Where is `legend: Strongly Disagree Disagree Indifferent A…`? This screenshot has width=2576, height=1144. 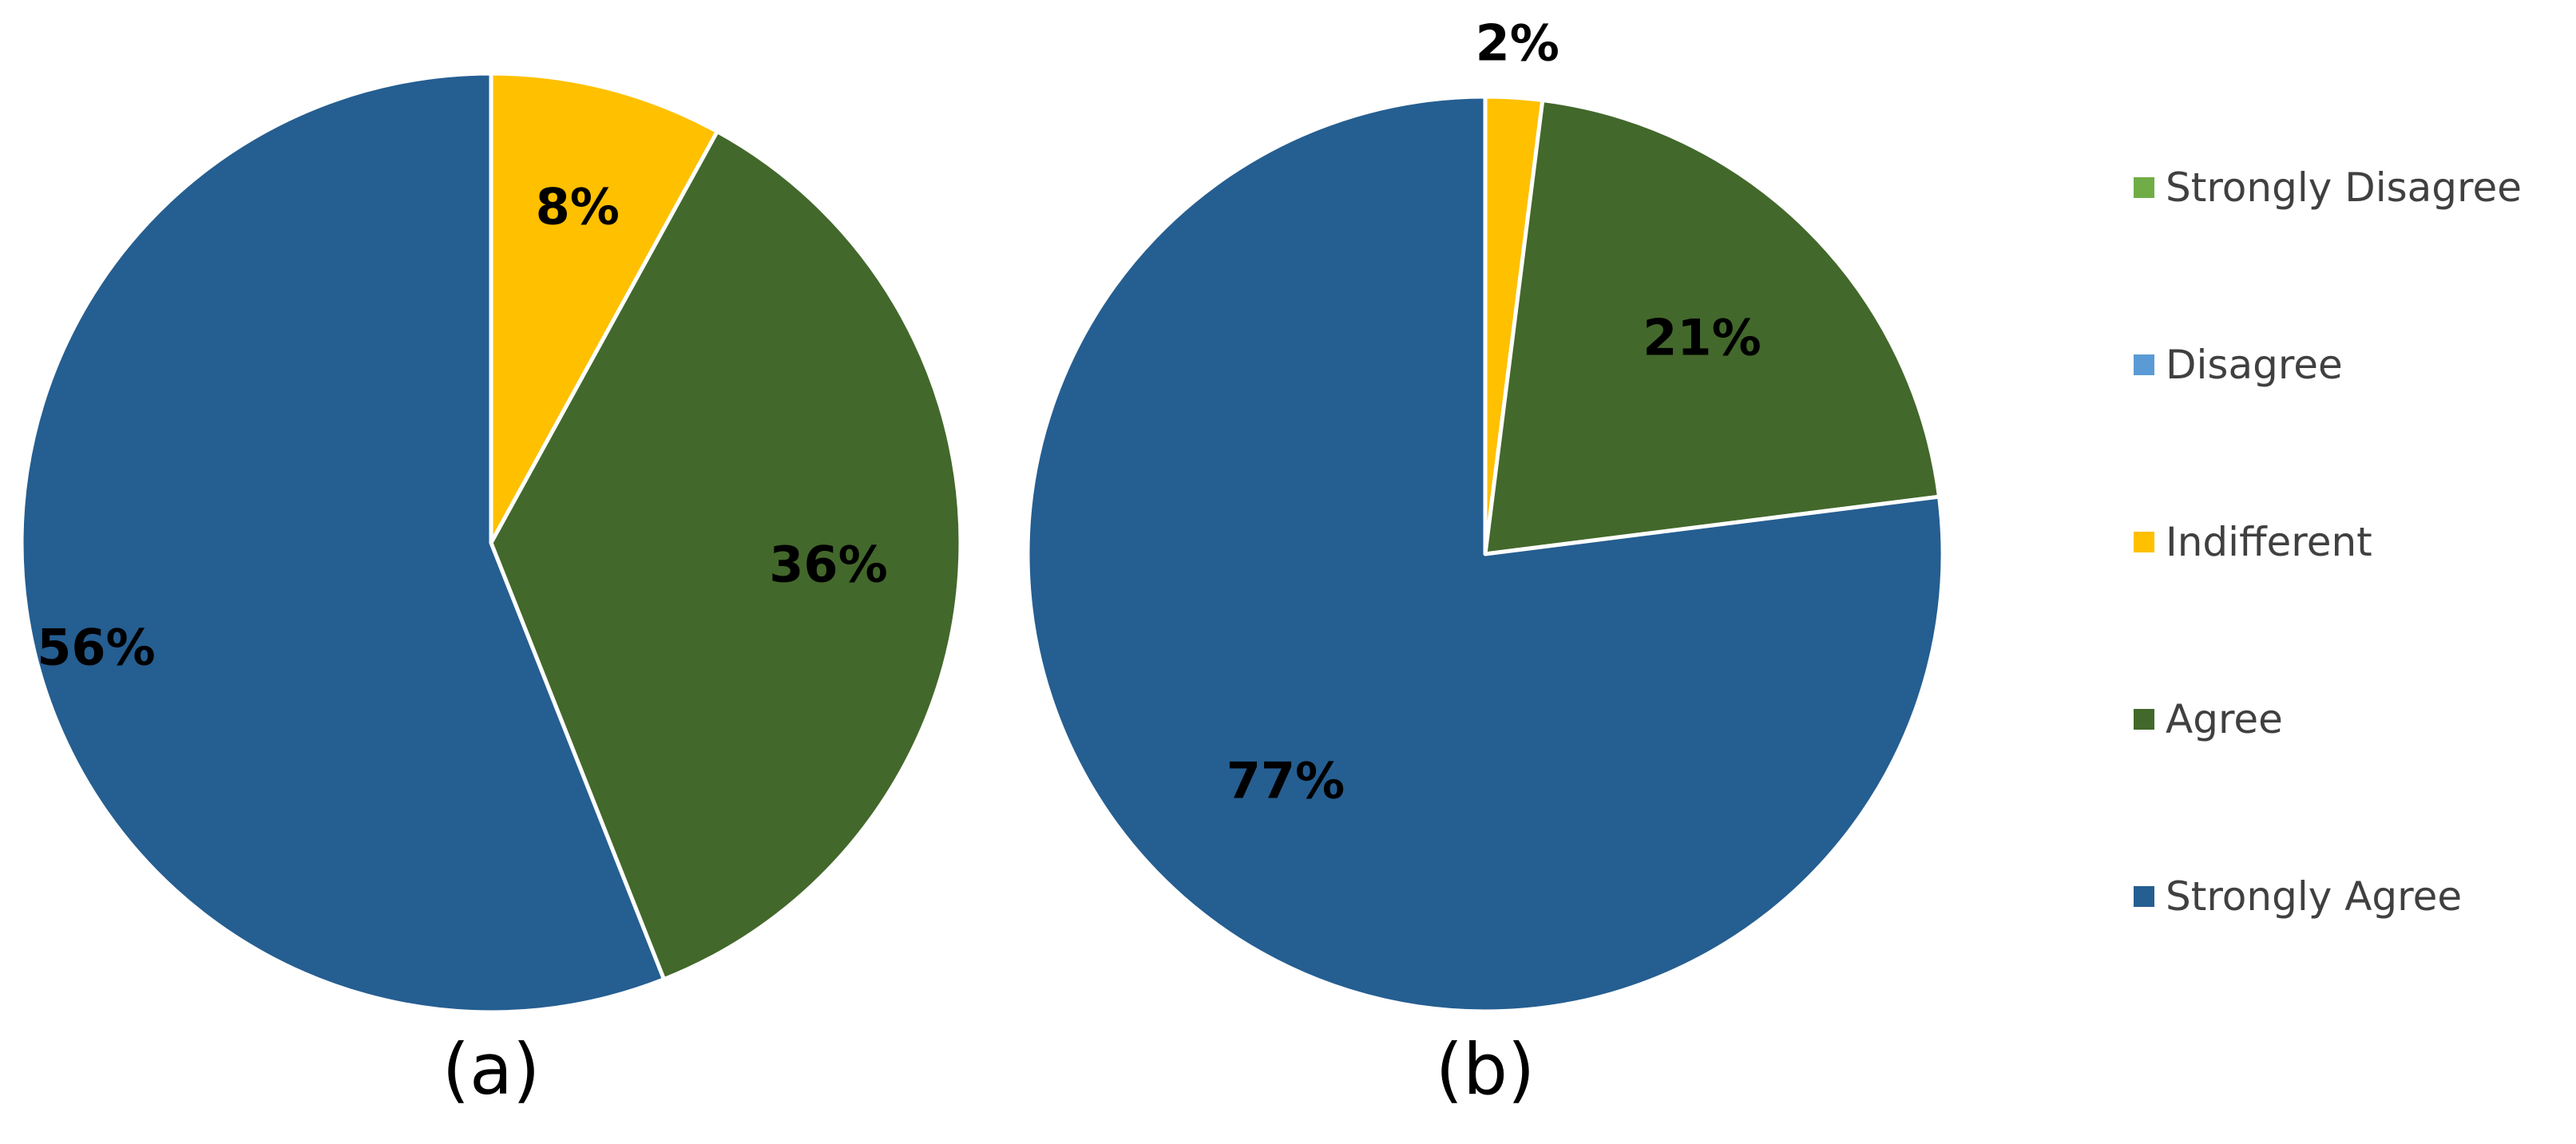
legend: Strongly Disagree Disagree Indifferent A… is located at coordinates (2328, 542).